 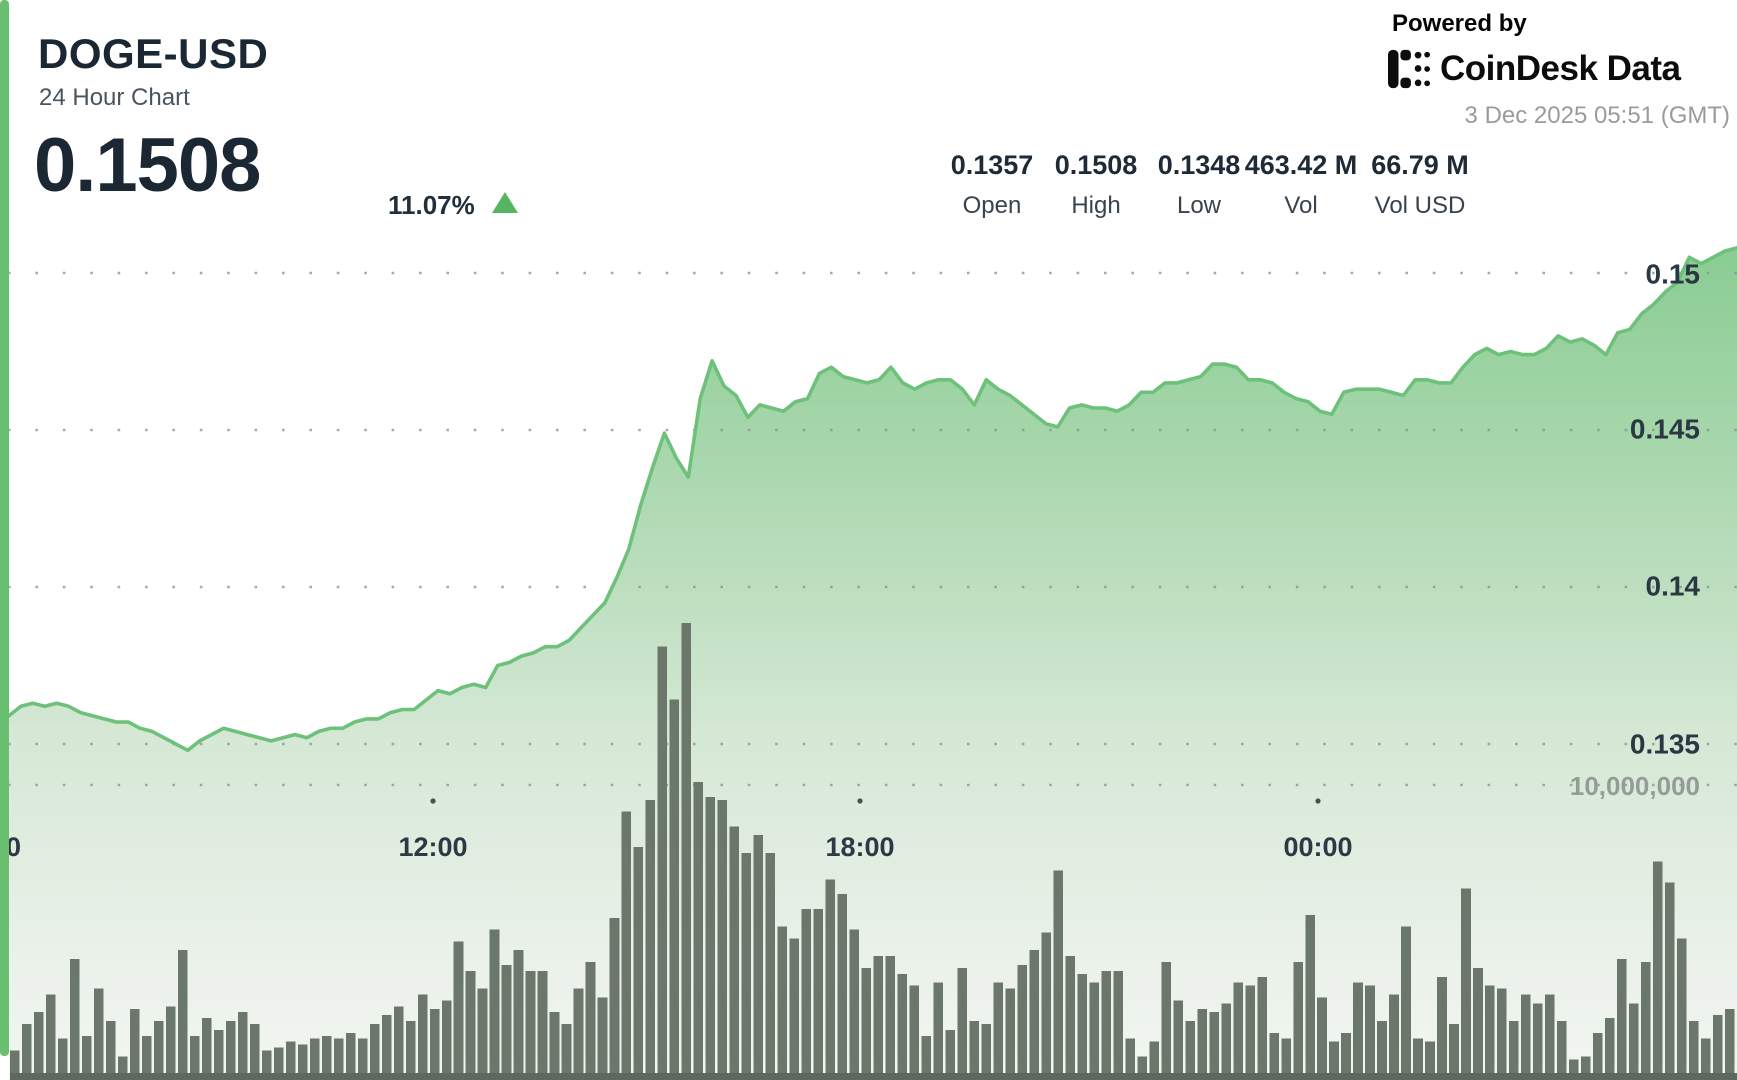 What do you see at coordinates (1597, 115) in the screenshot?
I see `timestamp: 3 Dec 2025 05:51 (GMT)` at bounding box center [1597, 115].